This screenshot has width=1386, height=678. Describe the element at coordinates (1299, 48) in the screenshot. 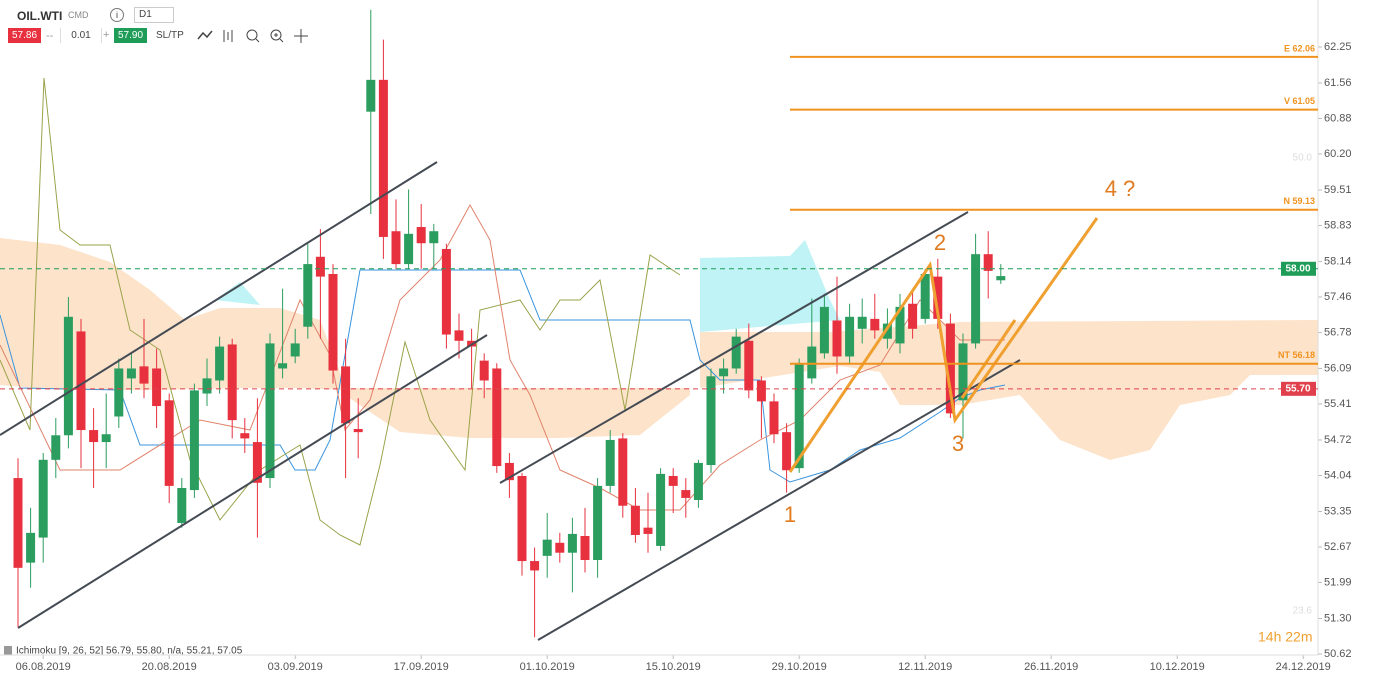

I see `level-label: E 62.06` at that location.